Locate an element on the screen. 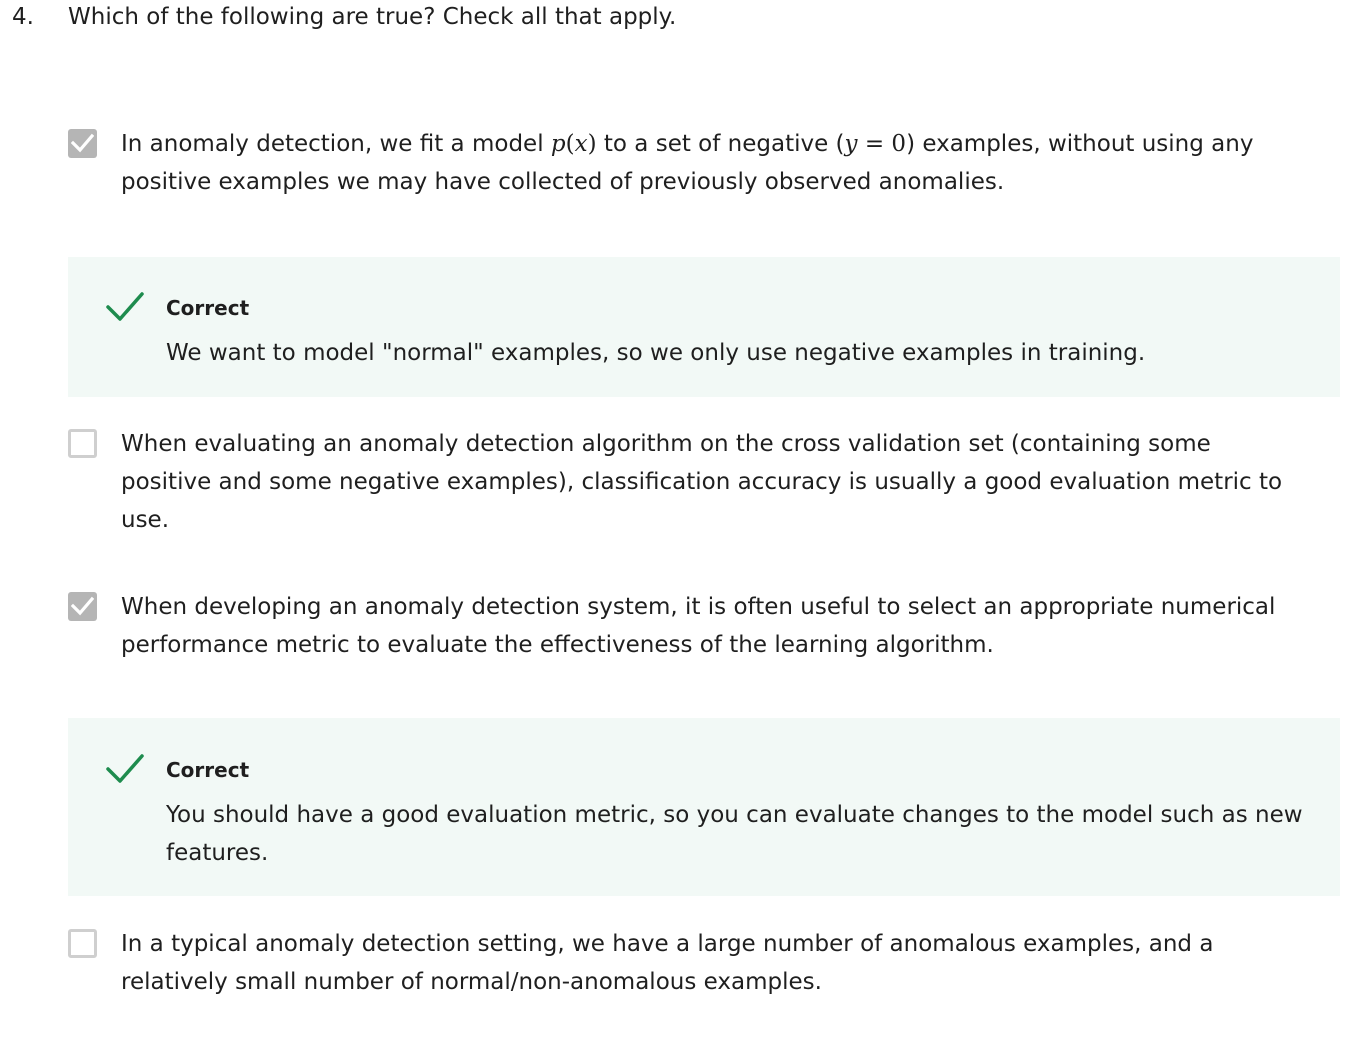  question-number: 4. is located at coordinates (23, 17).